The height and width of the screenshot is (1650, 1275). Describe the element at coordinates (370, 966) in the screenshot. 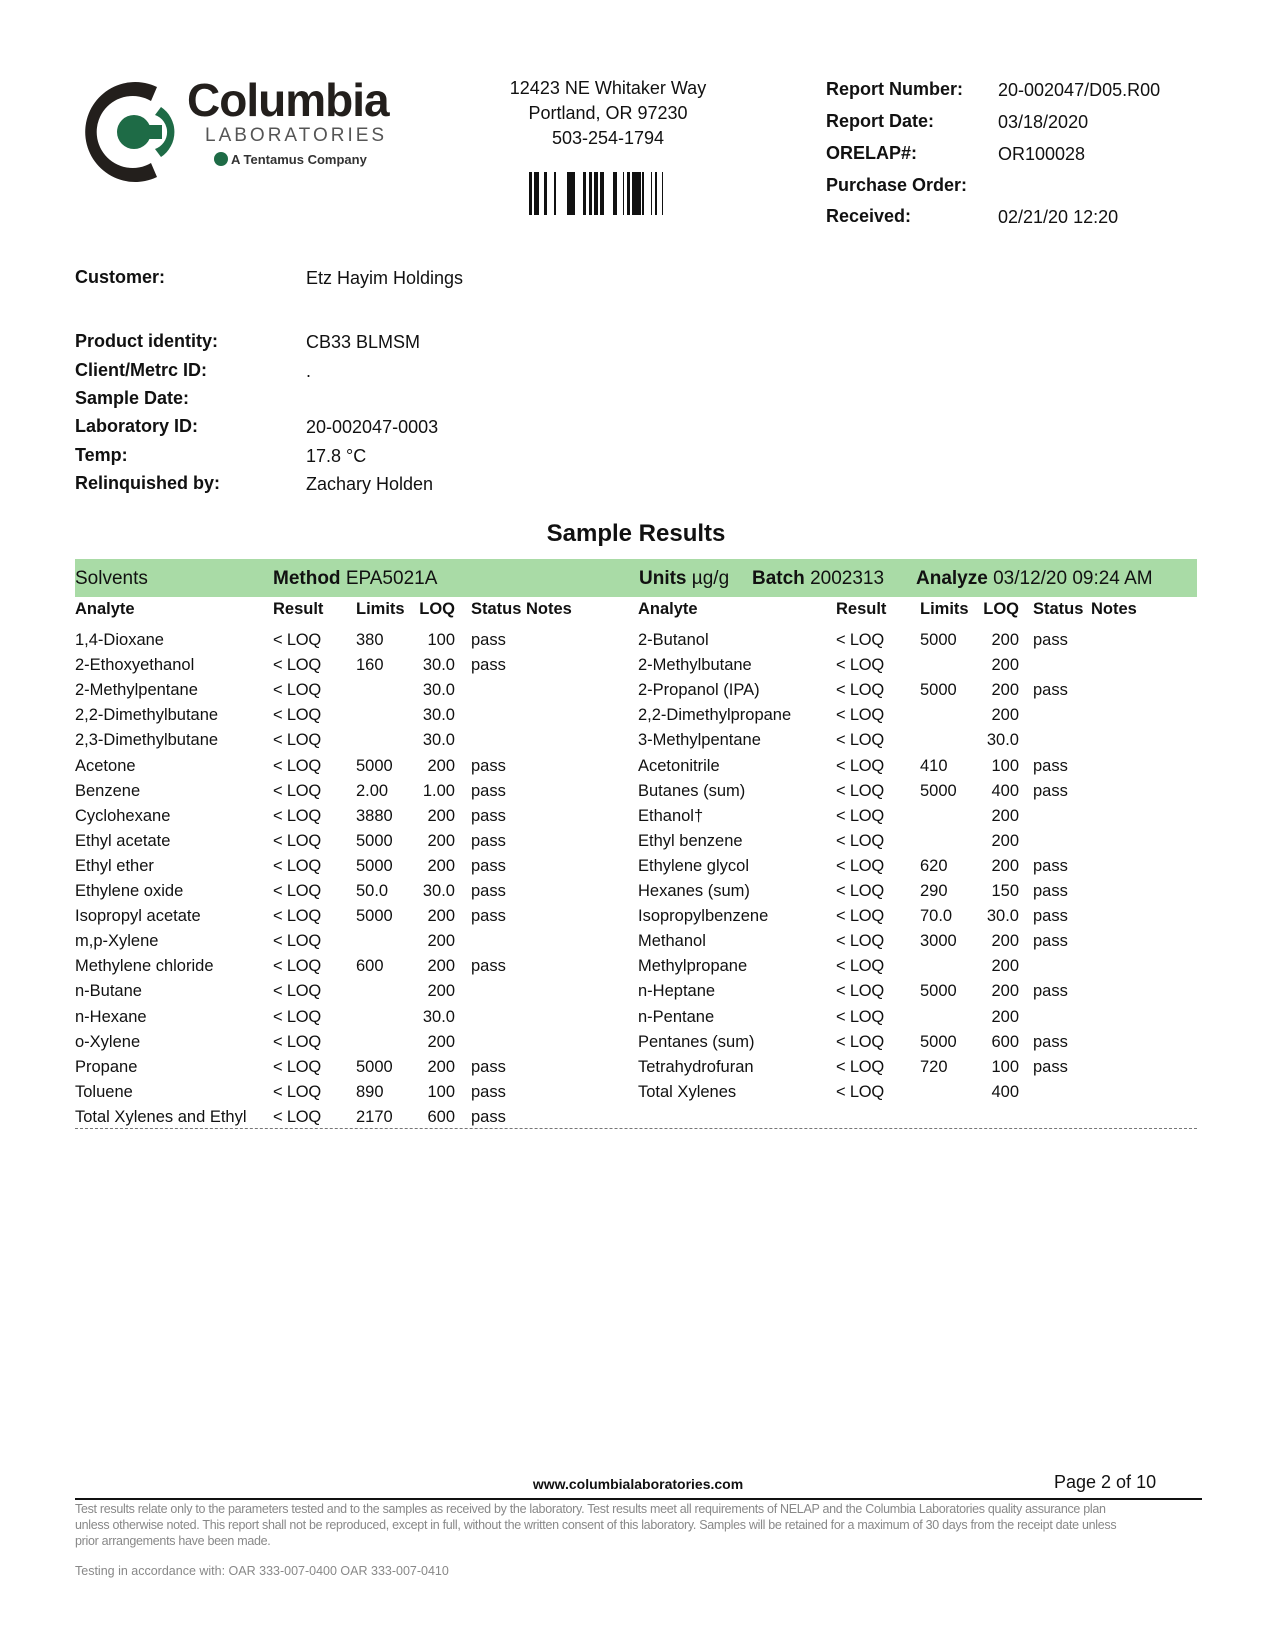

I see `cell-limits: 600` at that location.